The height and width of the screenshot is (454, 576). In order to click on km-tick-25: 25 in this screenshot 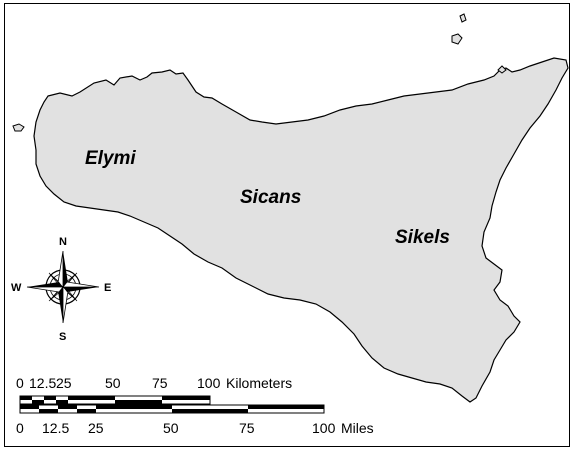, I will do `click(64, 383)`.